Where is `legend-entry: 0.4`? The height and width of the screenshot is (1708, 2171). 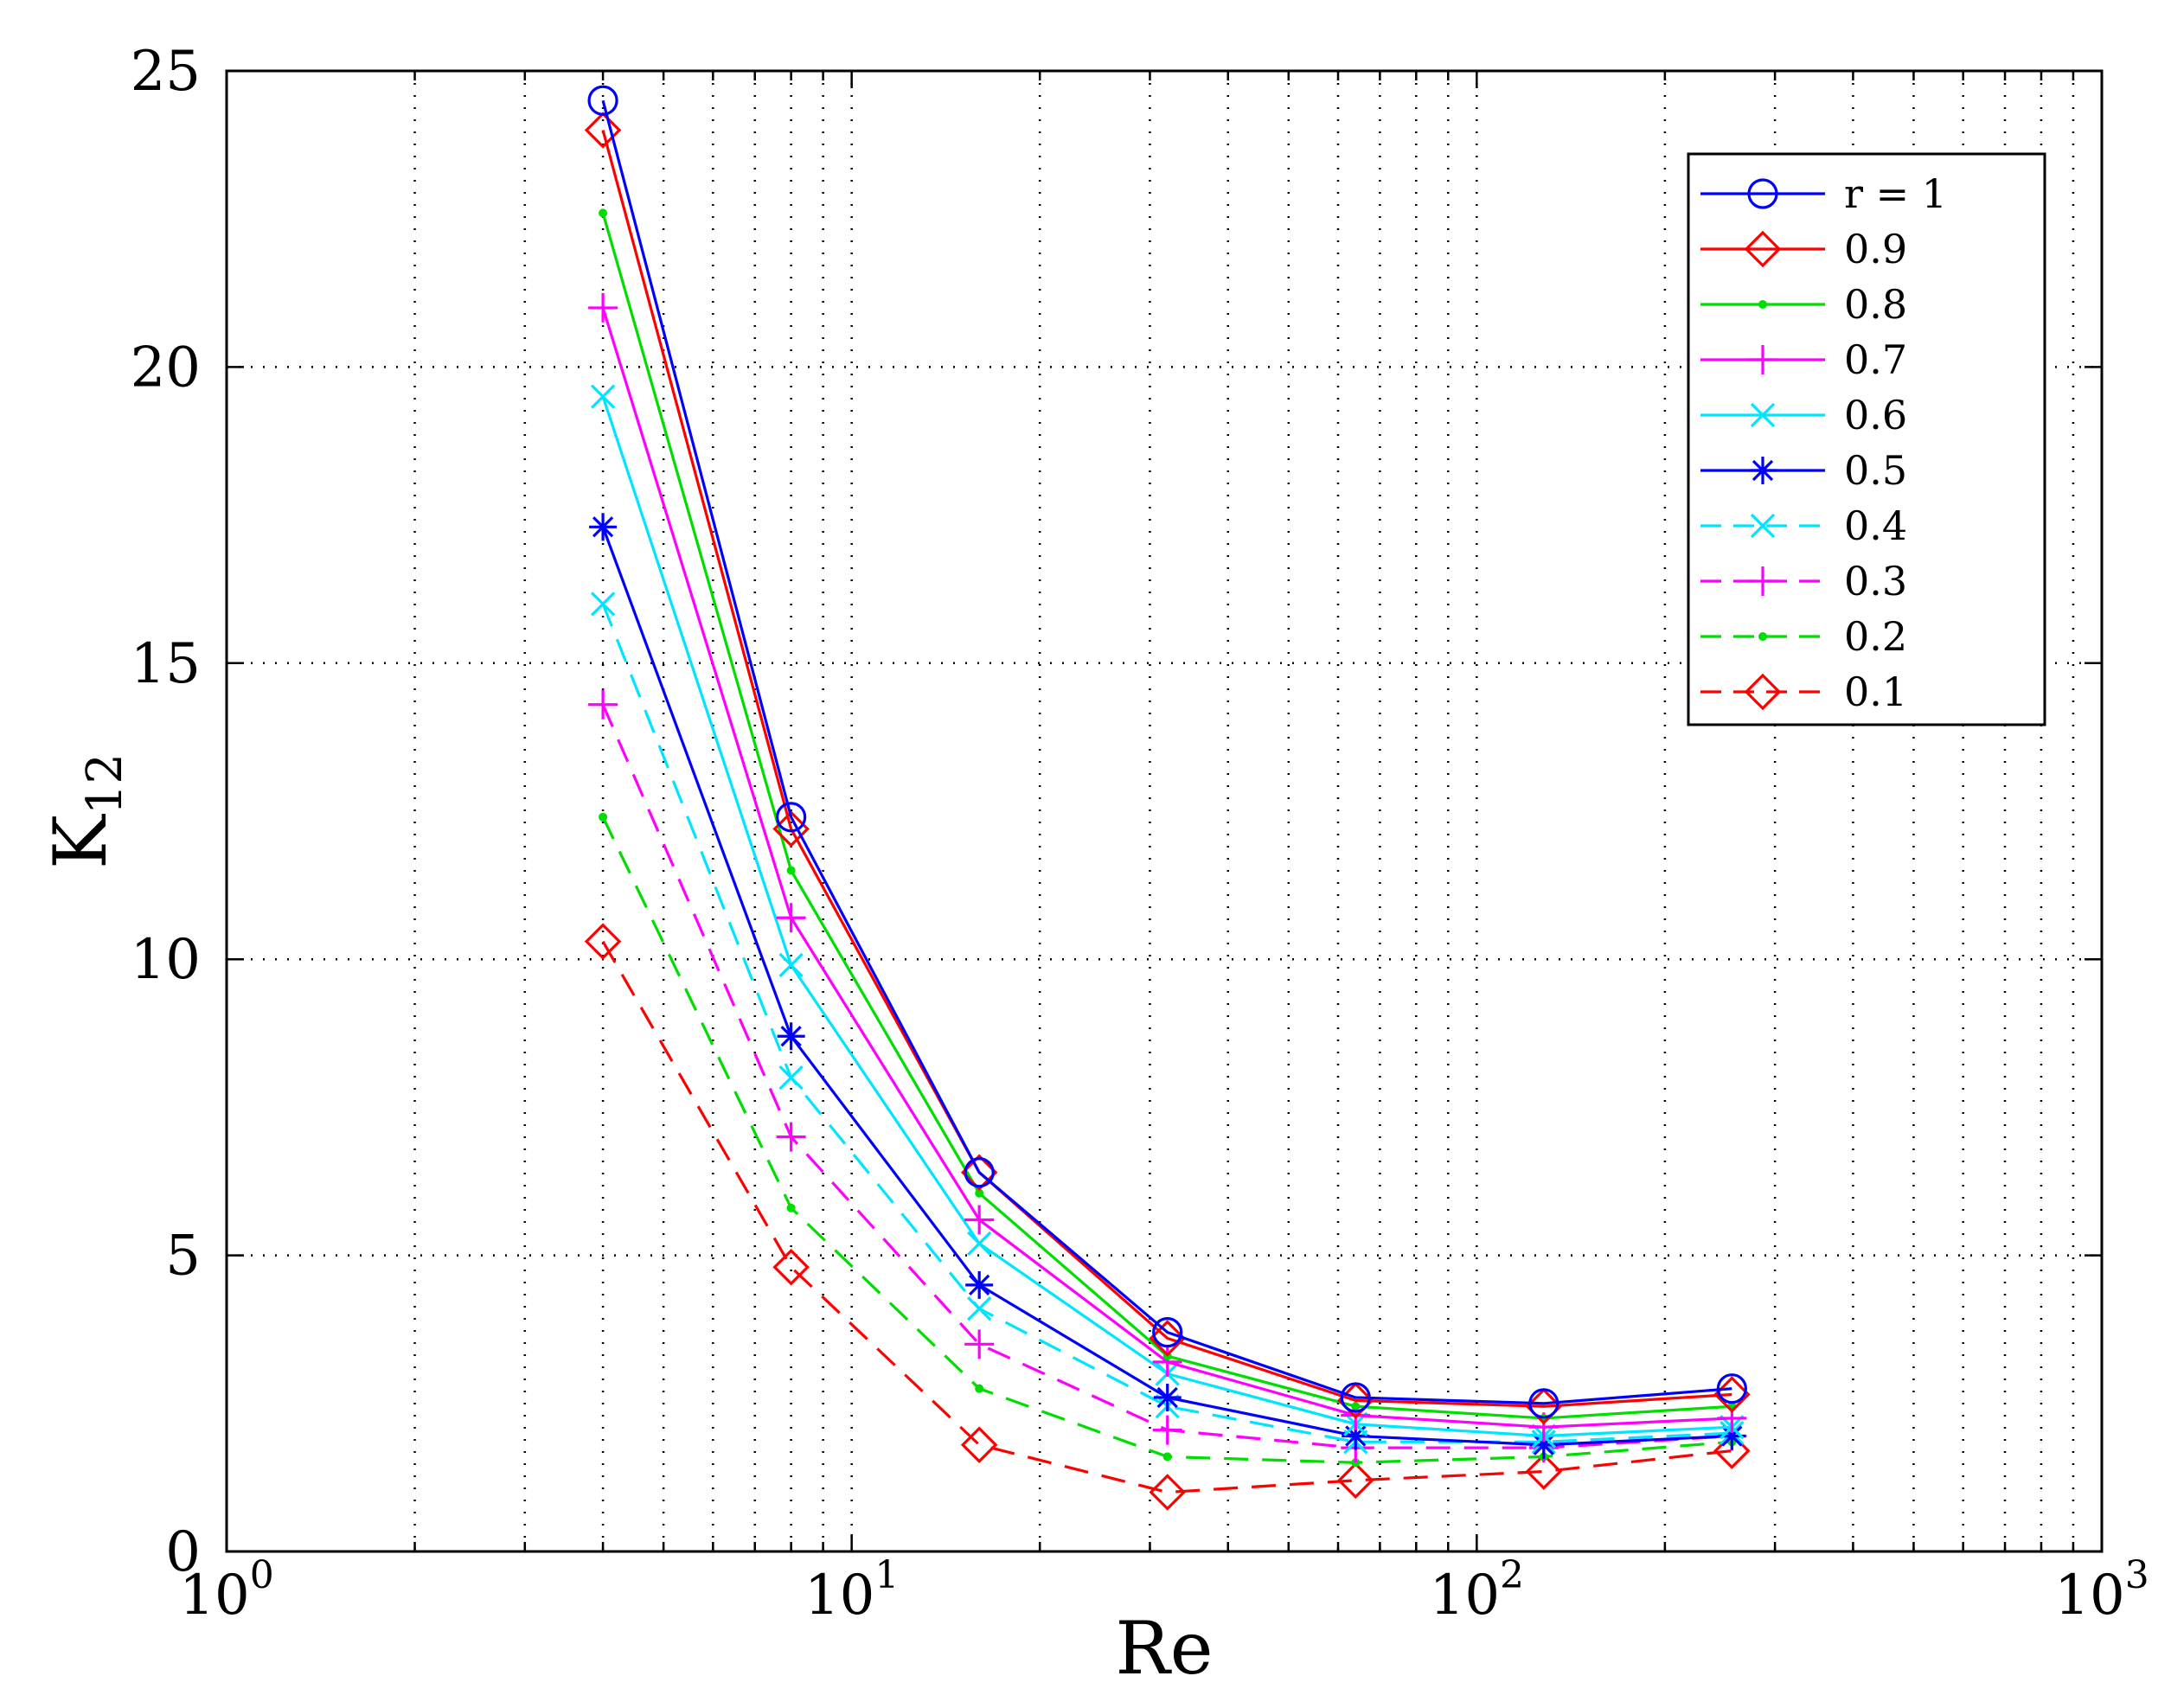 legend-entry: 0.4 is located at coordinates (1803, 525).